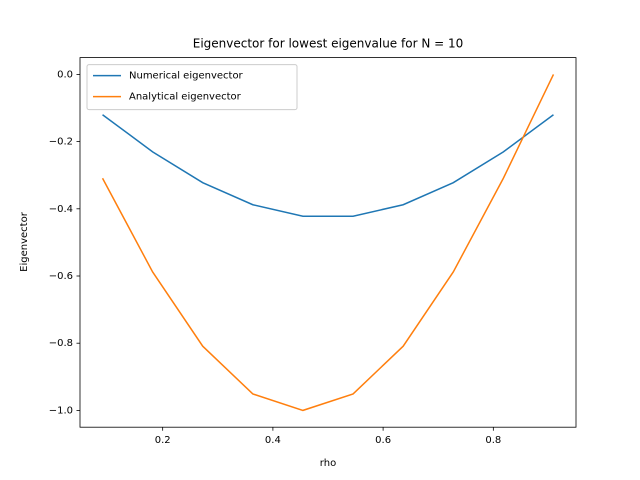 Image resolution: width=640 pixels, height=480 pixels. What do you see at coordinates (185, 97) in the screenshot?
I see `legend-label: Analytical eigenvector` at bounding box center [185, 97].